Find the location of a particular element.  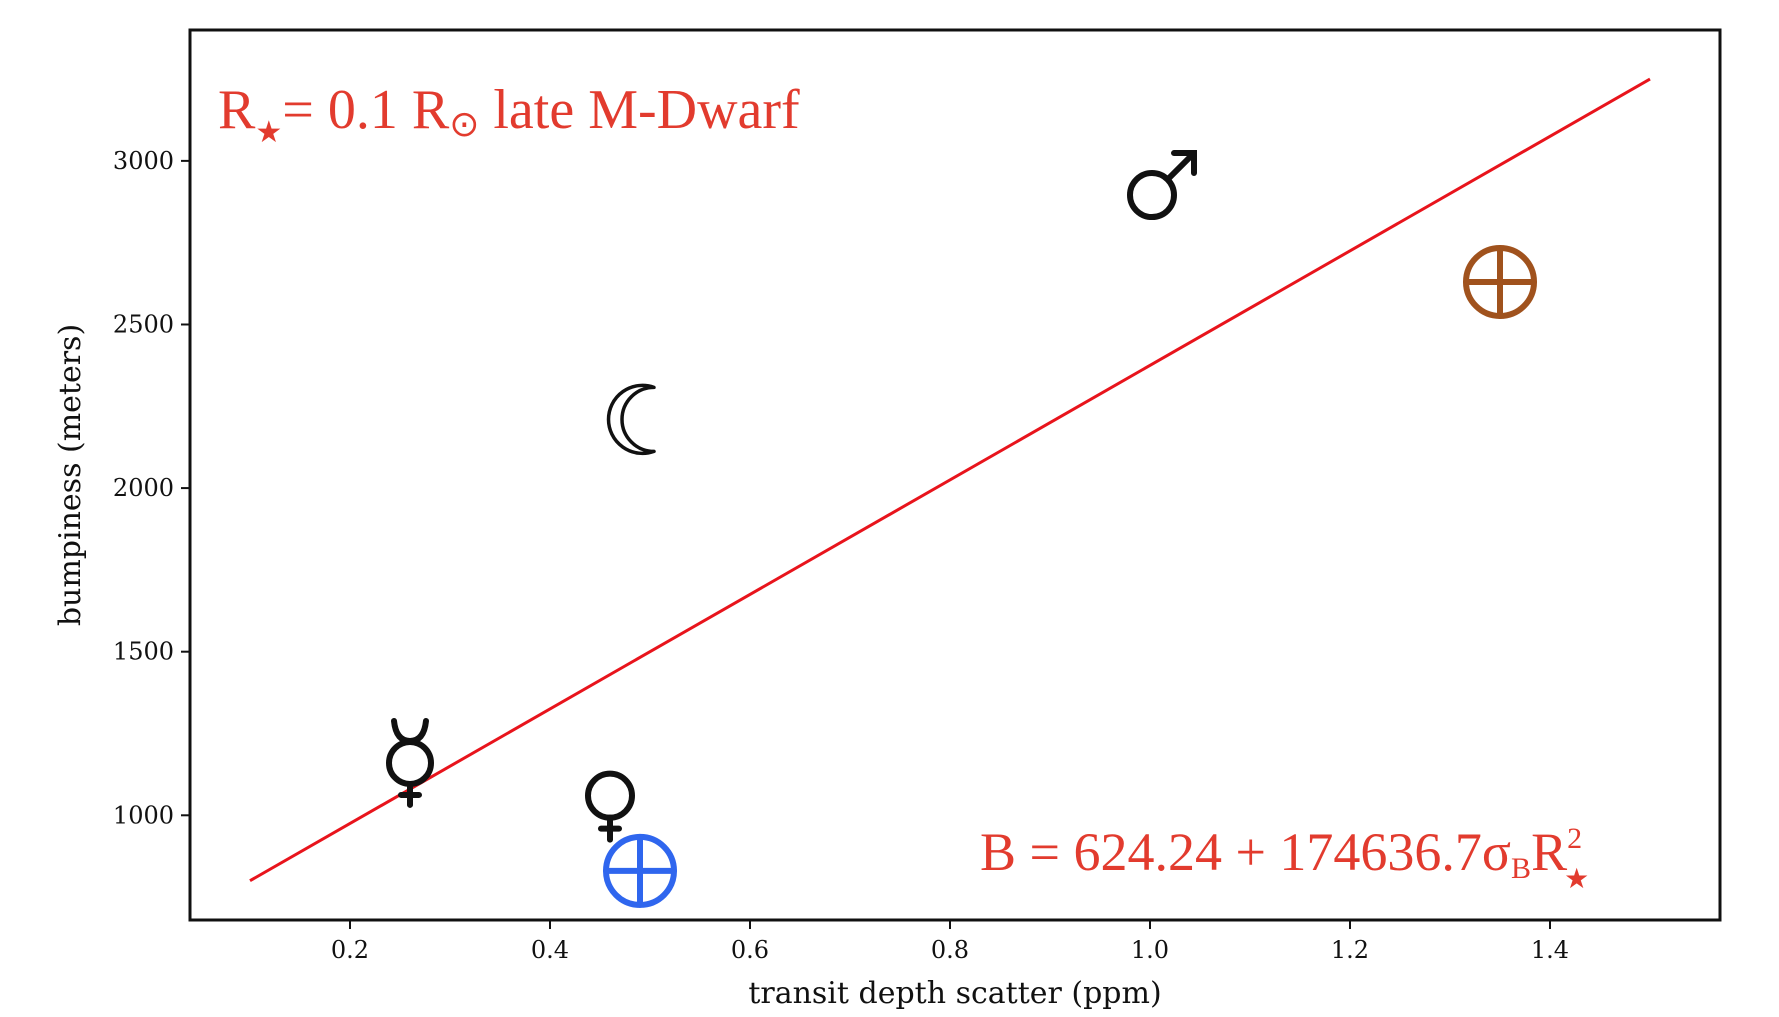

x-axis-ticks: 0.2 0.4 0.6 0.8 1.0 1.2 1.4 is located at coordinates (950, 942).